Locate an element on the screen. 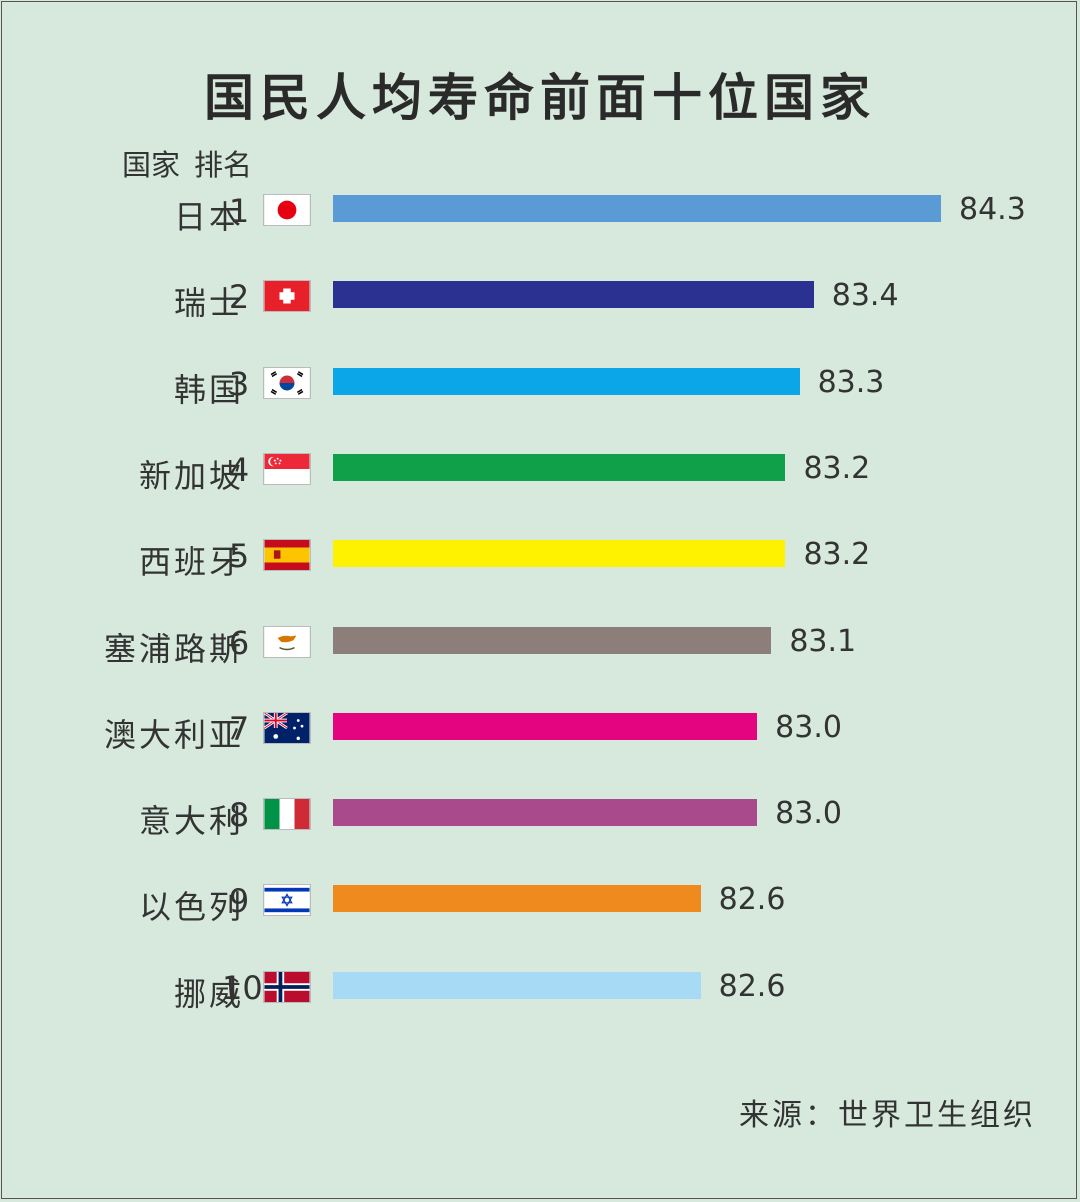 The height and width of the screenshot is (1202, 1080). country-label: 新加坡 is located at coordinates (191, 475).